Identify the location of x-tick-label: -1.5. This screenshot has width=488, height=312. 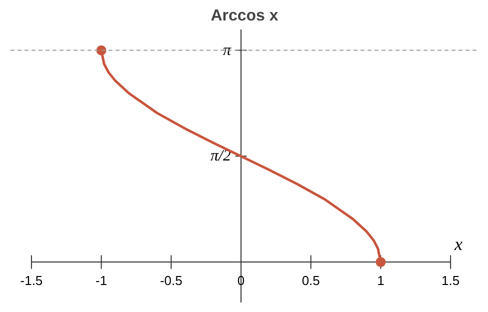
(31, 280).